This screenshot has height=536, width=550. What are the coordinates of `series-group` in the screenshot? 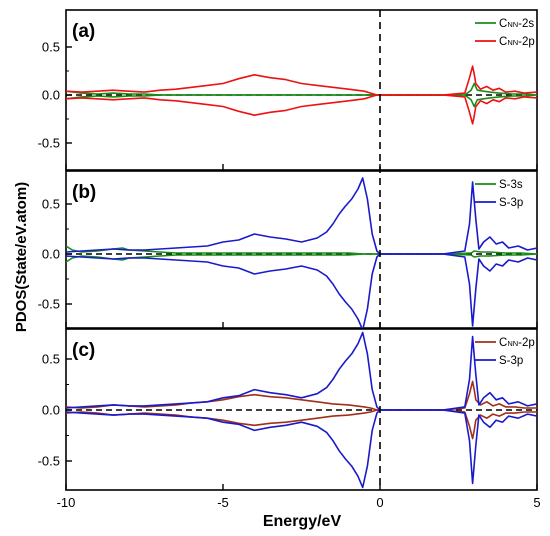 It's located at (301, 95).